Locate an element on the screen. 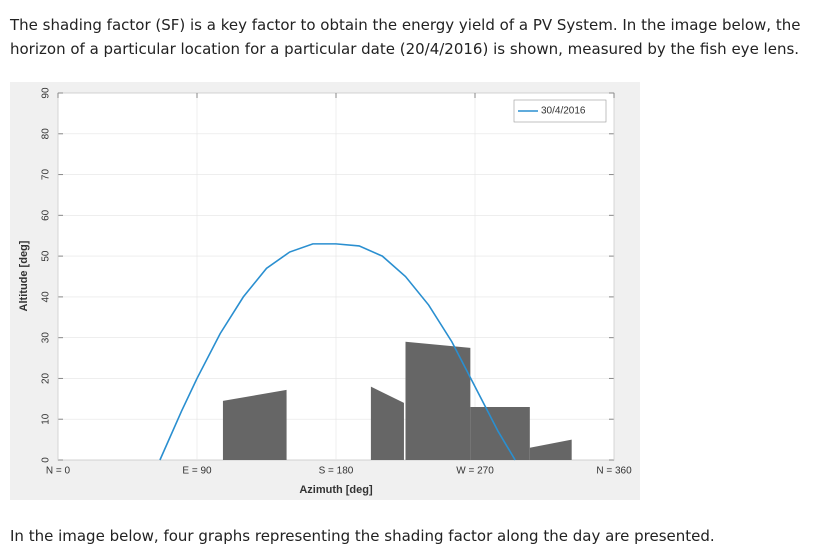  x-axis-label: Azimuth [deg] is located at coordinates (336, 490).